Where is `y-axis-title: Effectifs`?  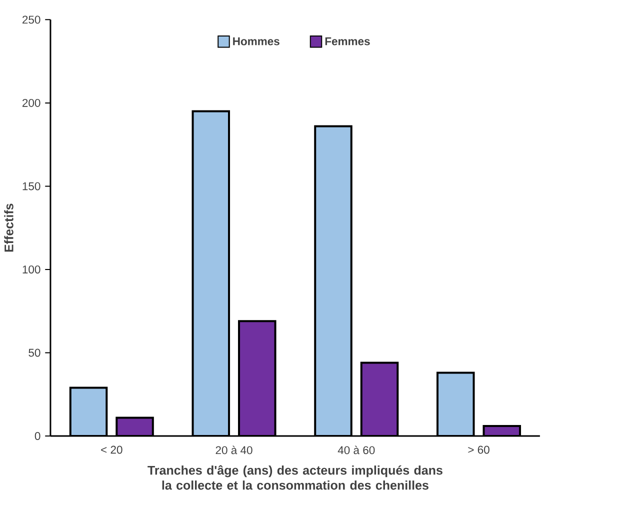 y-axis-title: Effectifs is located at coordinates (9, 228).